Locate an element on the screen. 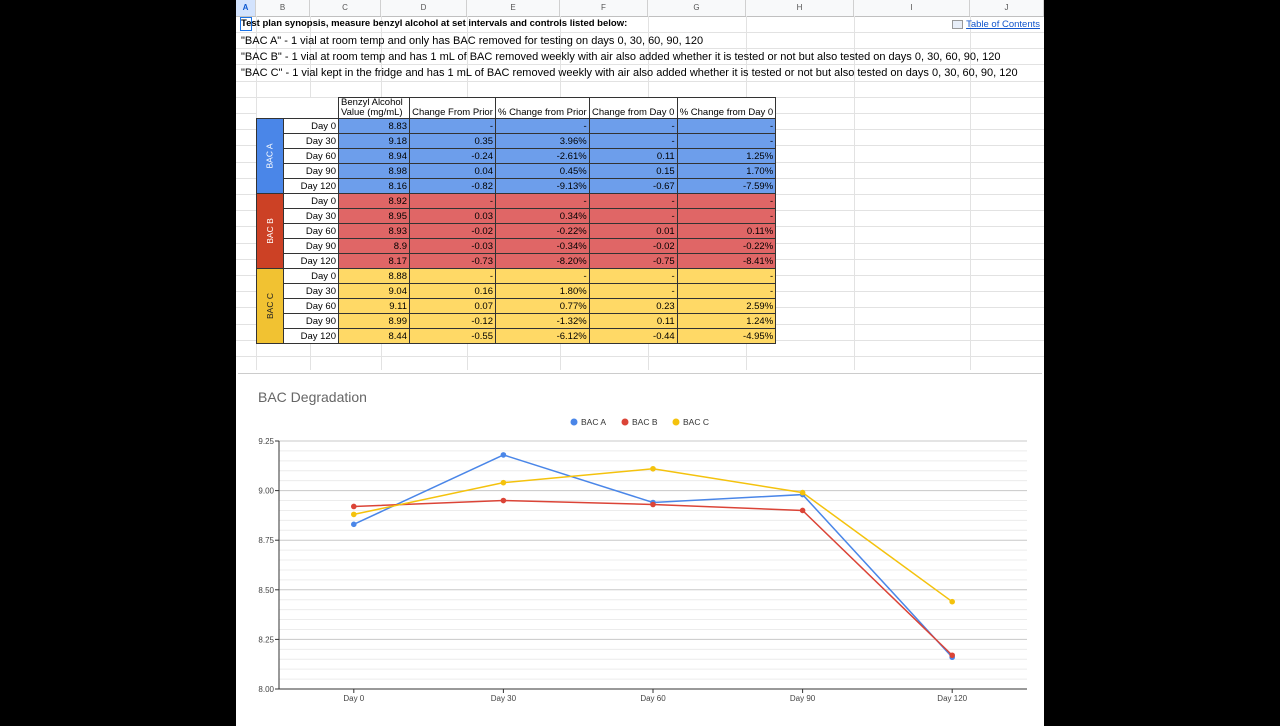  column-header-h: H is located at coordinates (800, 8).